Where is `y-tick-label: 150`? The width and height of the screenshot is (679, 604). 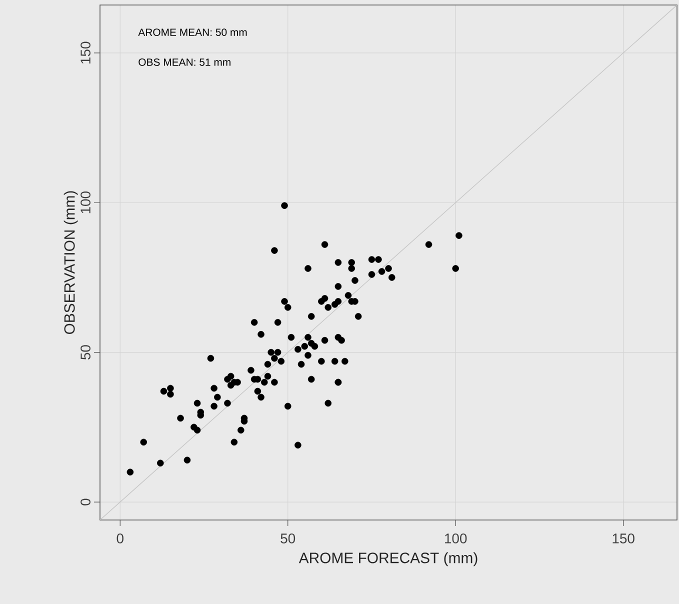
y-tick-label: 150 is located at coordinates (85, 53).